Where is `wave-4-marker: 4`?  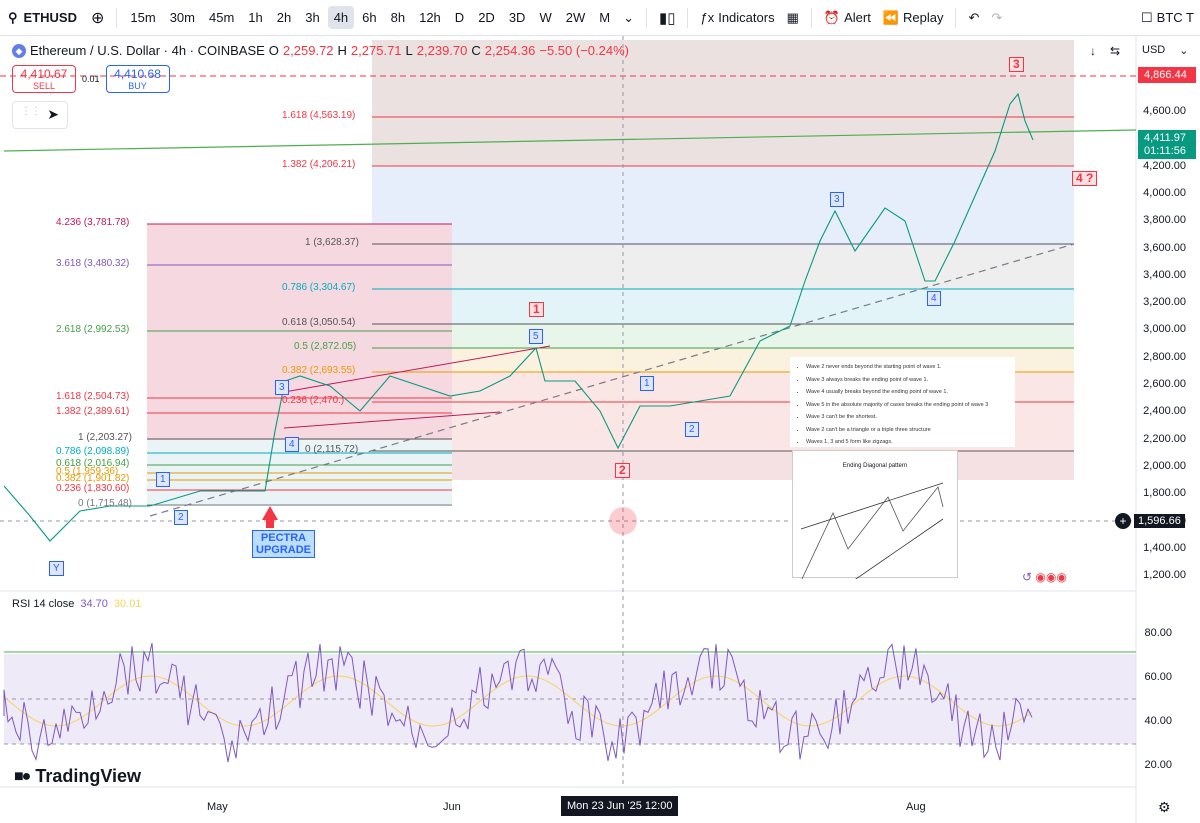
wave-4-marker: 4 is located at coordinates (292, 444).